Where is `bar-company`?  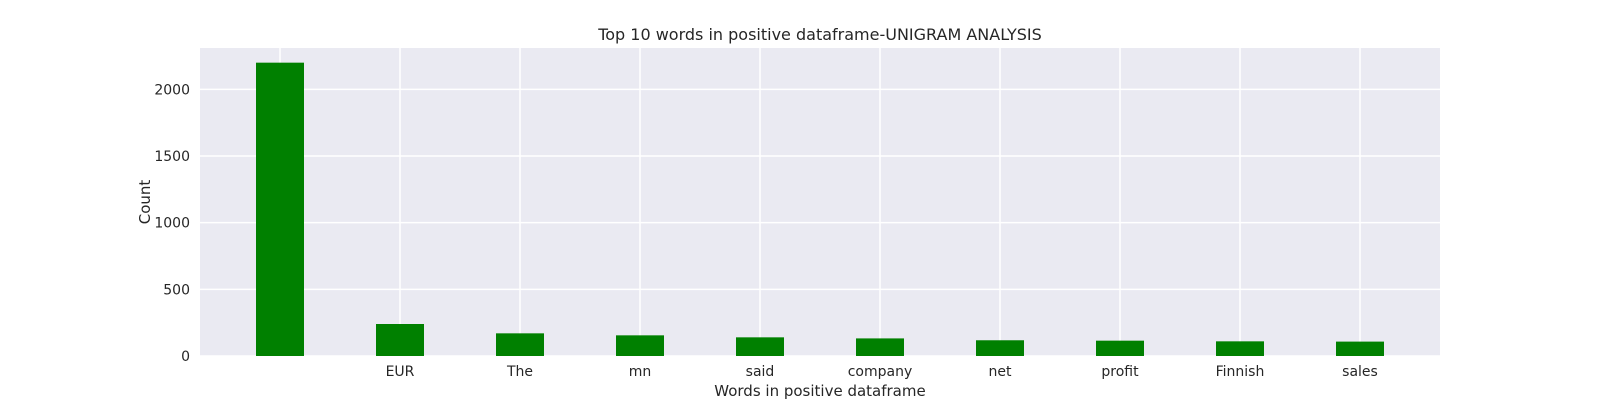 bar-company is located at coordinates (880, 347).